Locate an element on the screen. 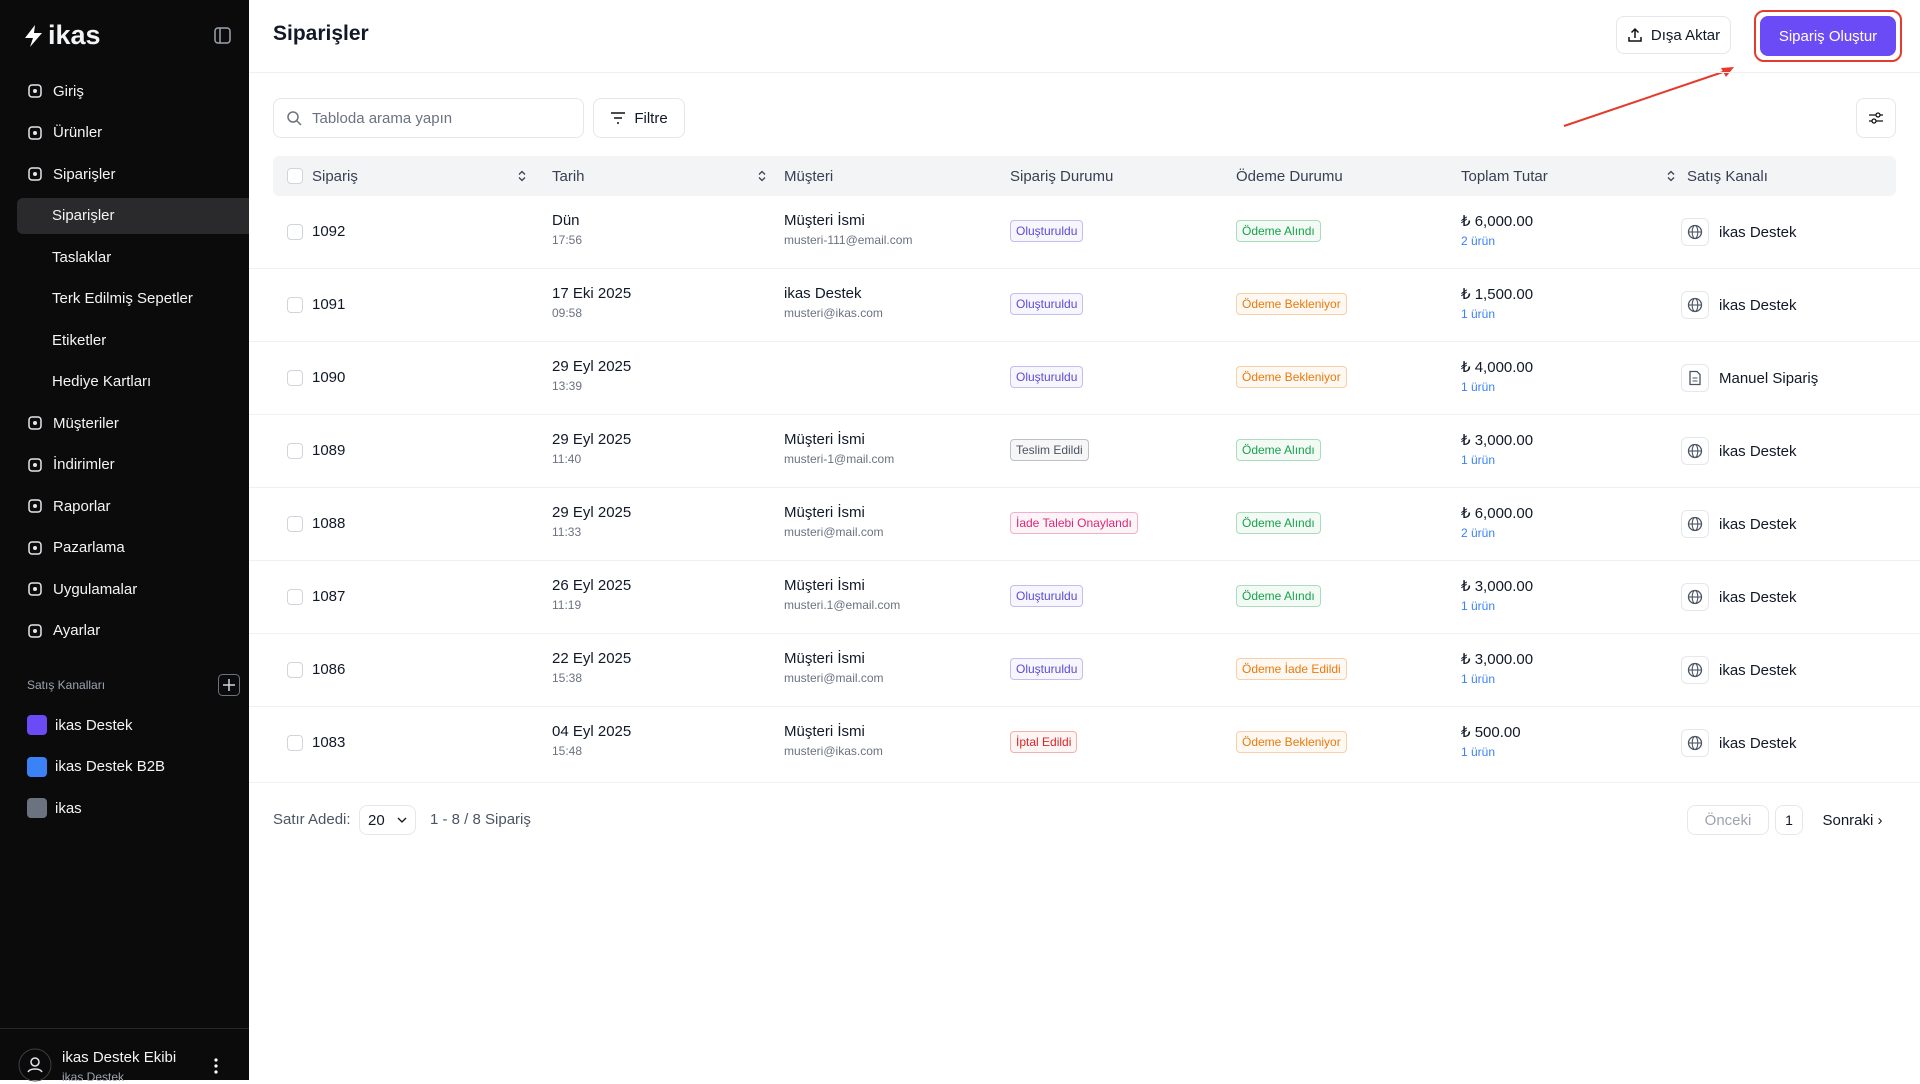 This screenshot has height=1084, width=1920. nav-item: Raporlar is located at coordinates (133, 506).